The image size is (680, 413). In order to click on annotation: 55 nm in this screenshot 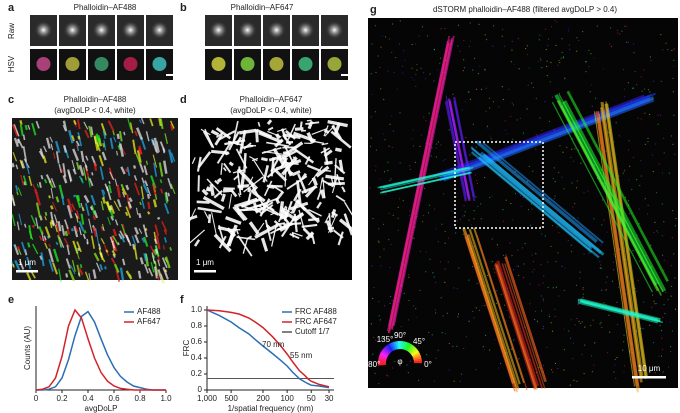, I will do `click(301, 355)`.